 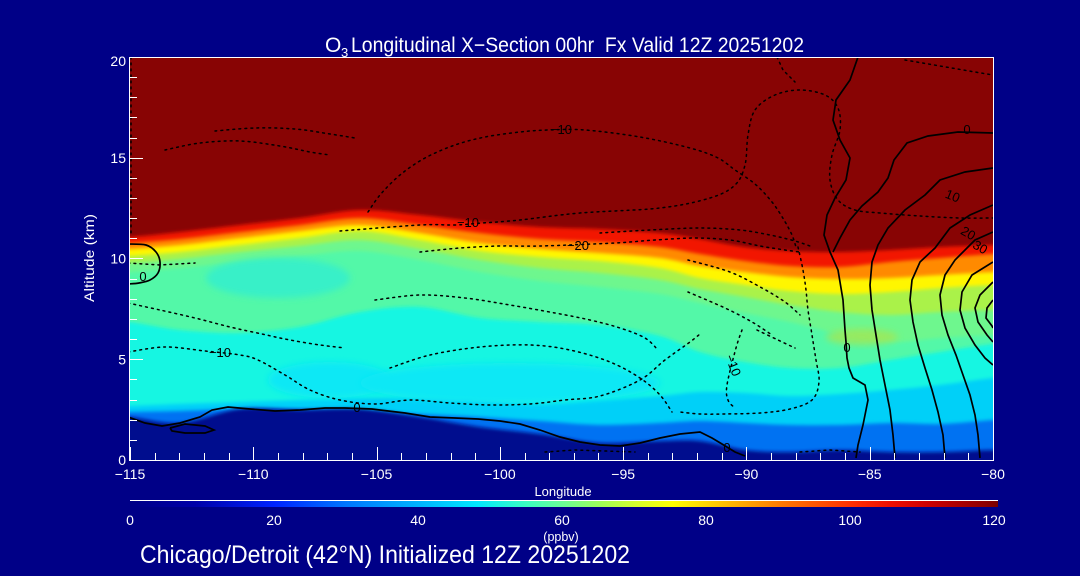 What do you see at coordinates (122, 359) in the screenshot?
I see `svg-text: 5` at bounding box center [122, 359].